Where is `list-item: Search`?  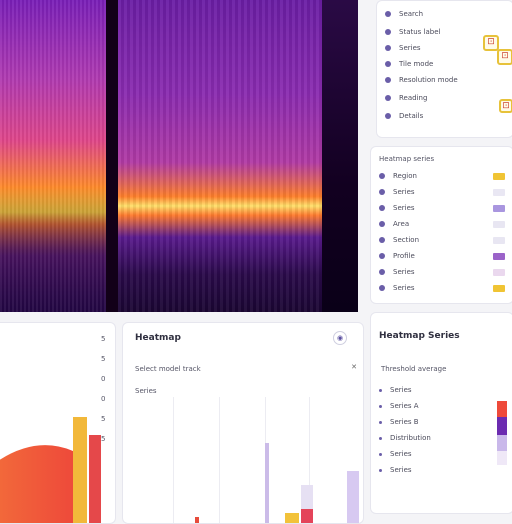
list-item: Search is located at coordinates (444, 14).